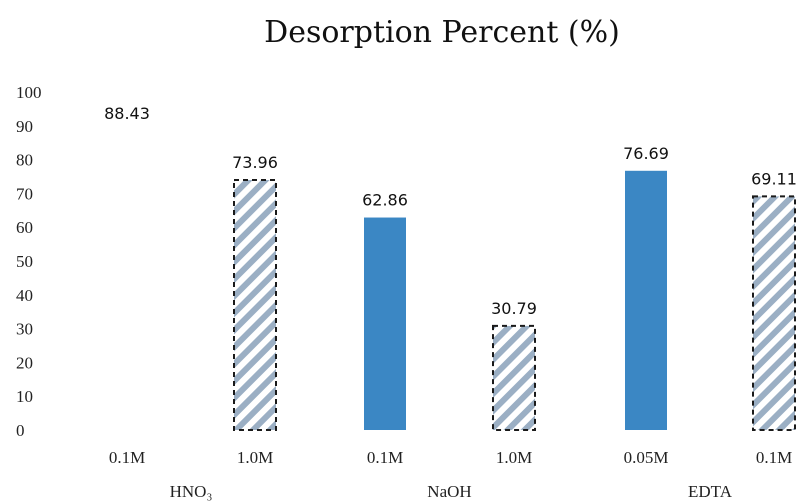 The height and width of the screenshot is (503, 800). What do you see at coordinates (442, 32) in the screenshot?
I see `chart-title: Desorption Percent (%)` at bounding box center [442, 32].